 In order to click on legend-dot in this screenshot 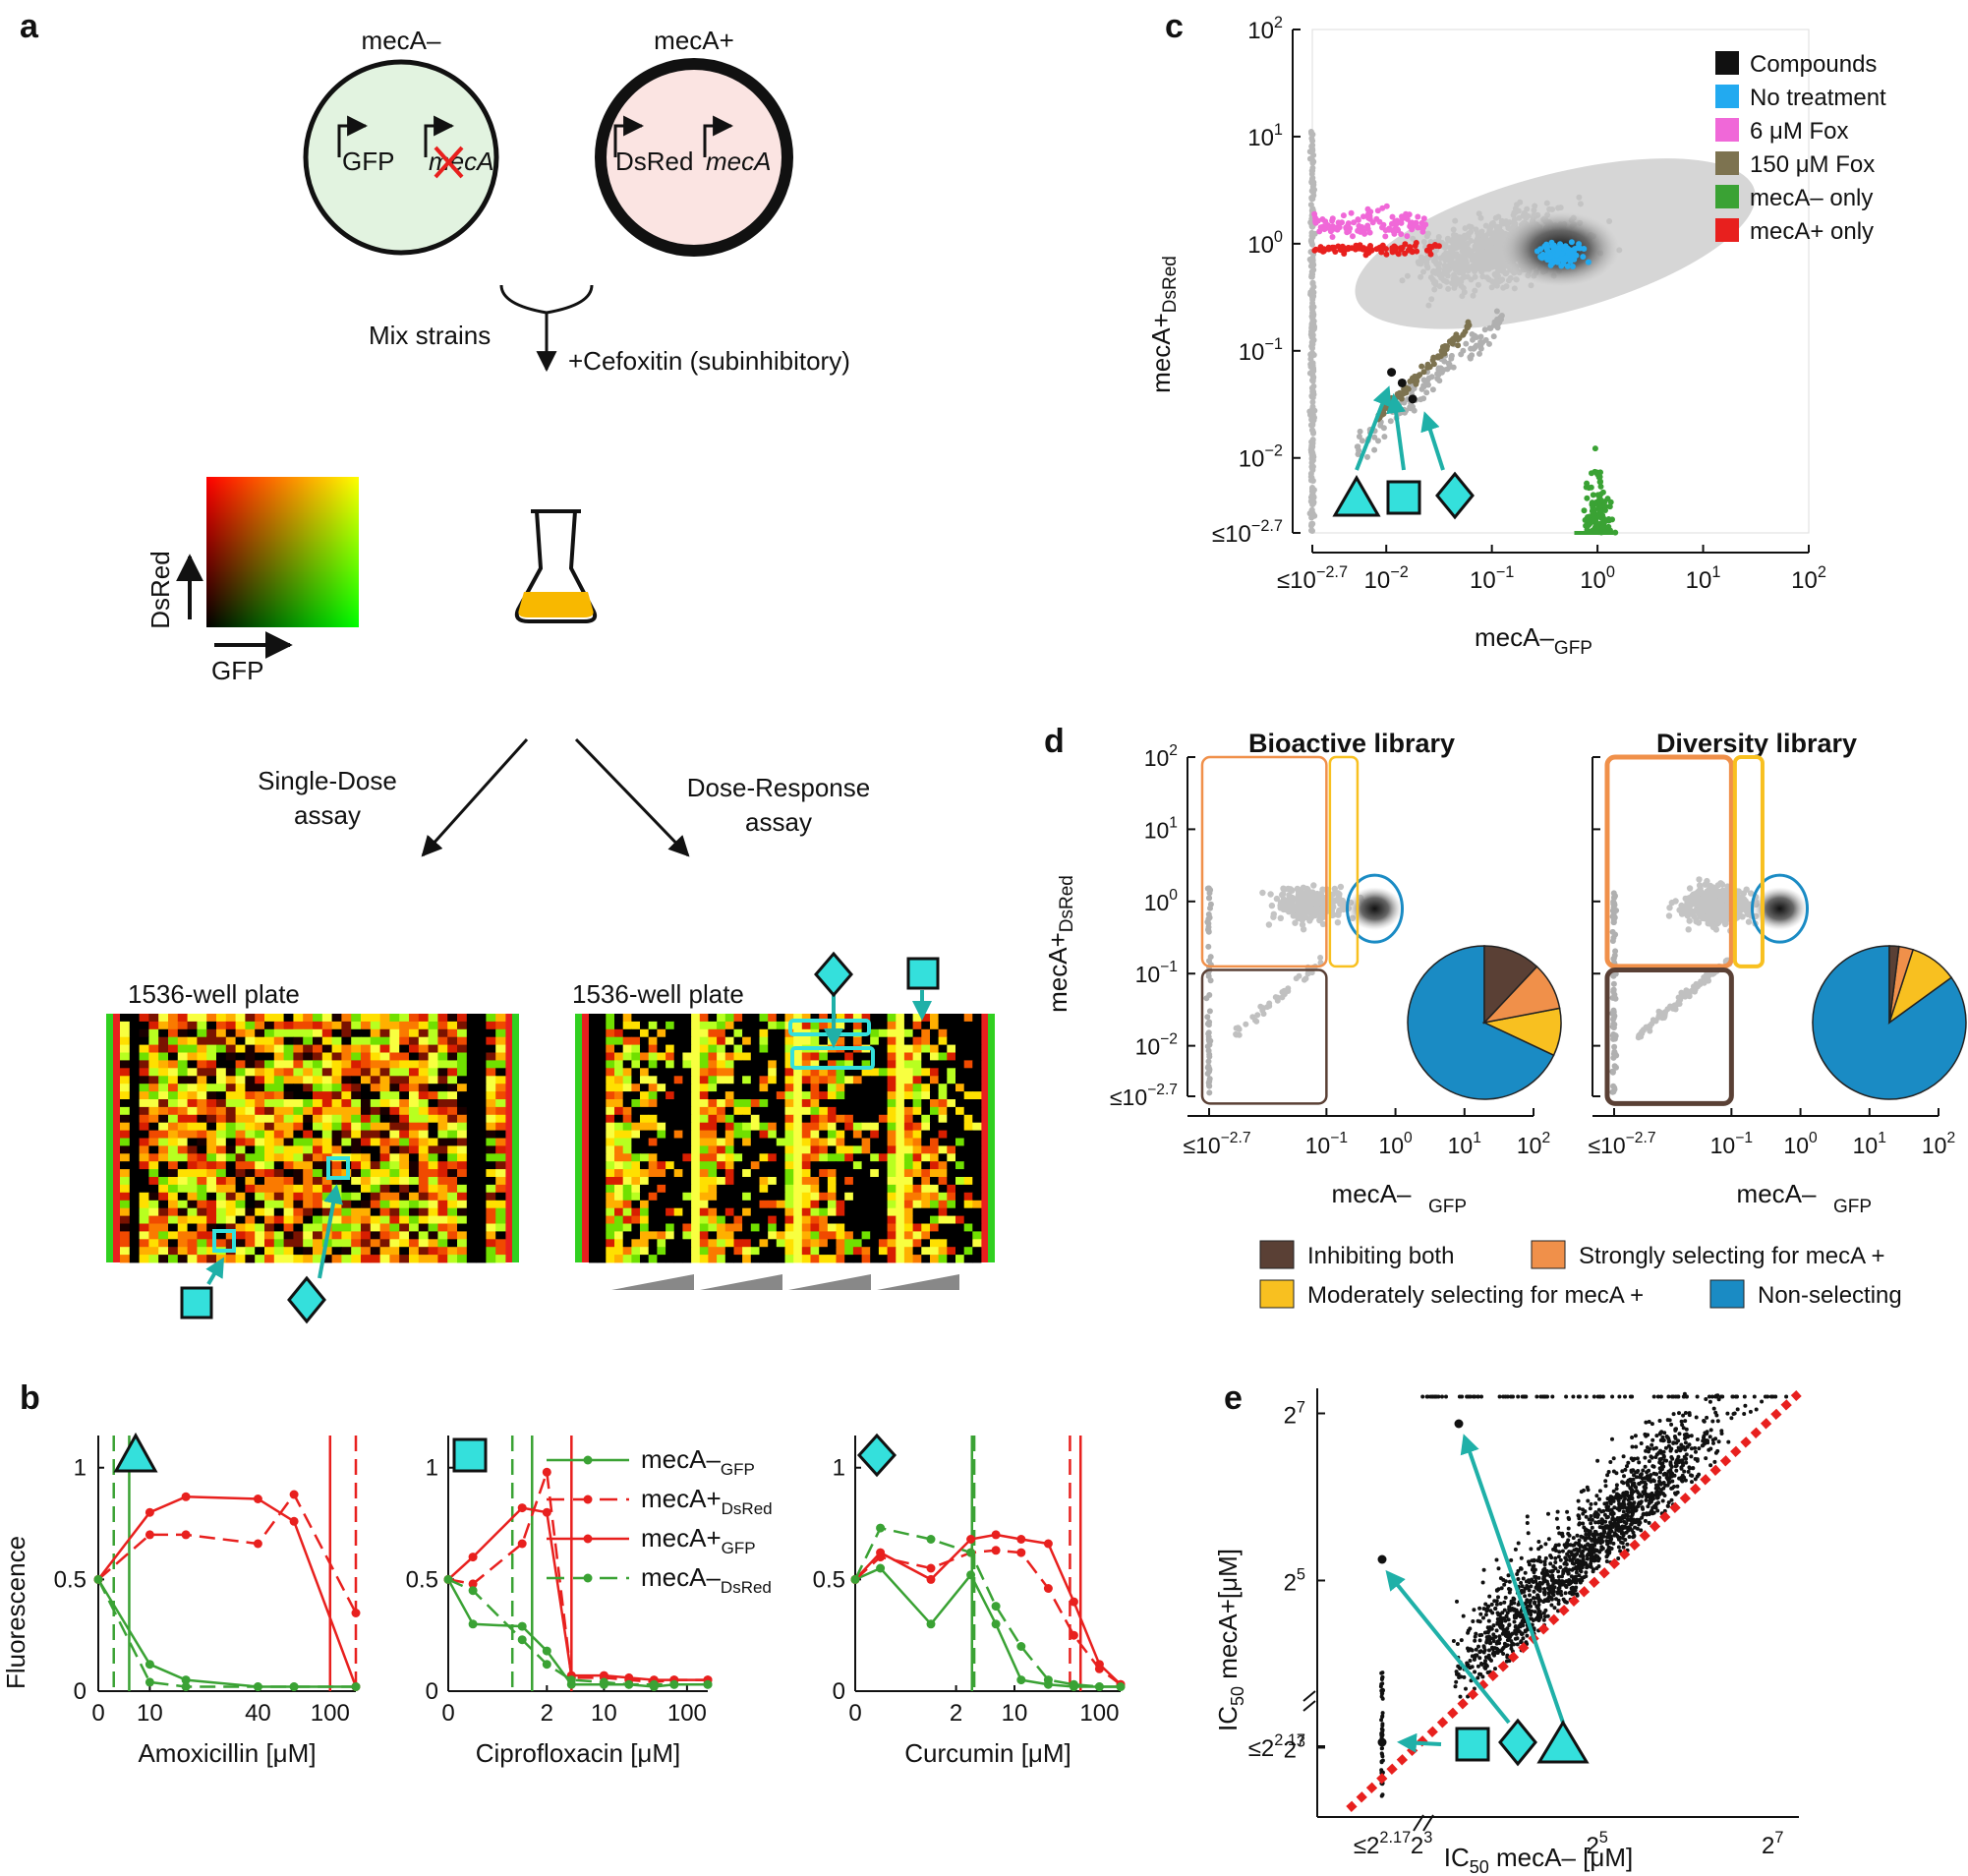, I will do `click(588, 1539)`.